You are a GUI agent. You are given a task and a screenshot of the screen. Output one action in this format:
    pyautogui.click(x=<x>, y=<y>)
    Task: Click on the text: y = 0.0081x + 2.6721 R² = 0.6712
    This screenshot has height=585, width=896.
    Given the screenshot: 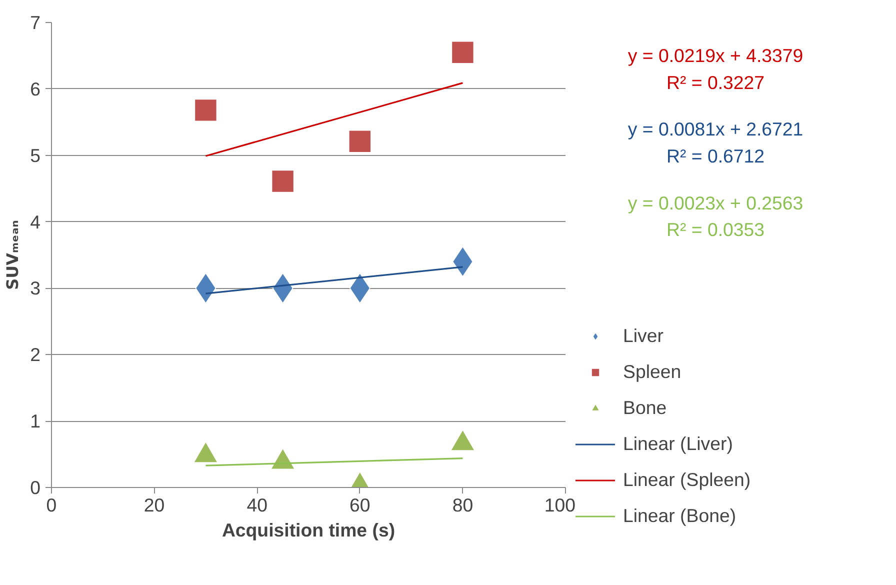 What is the action you would take?
    pyautogui.click(x=716, y=142)
    